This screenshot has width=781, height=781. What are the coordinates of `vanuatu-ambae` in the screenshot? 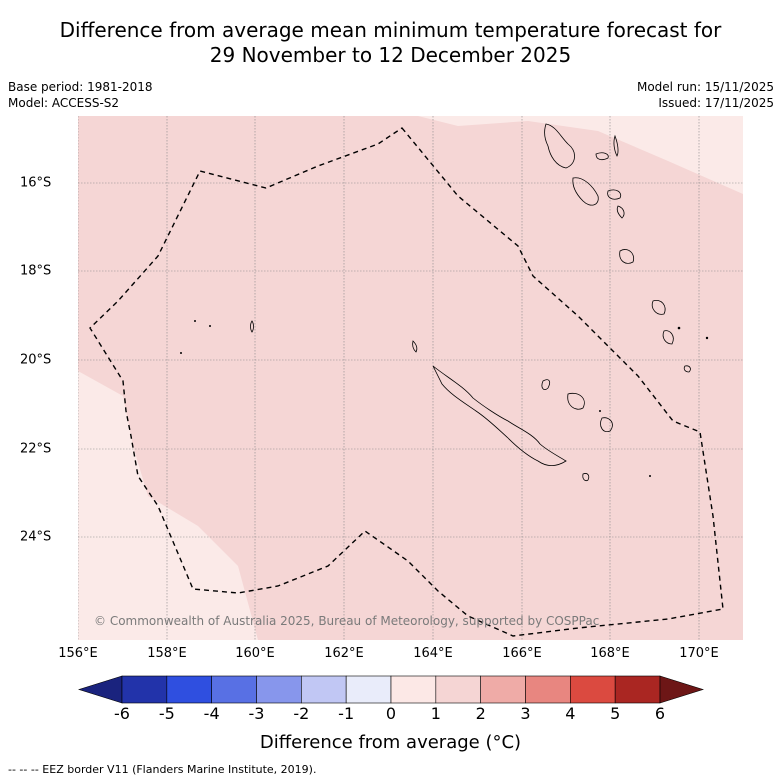 It's located at (602, 156).